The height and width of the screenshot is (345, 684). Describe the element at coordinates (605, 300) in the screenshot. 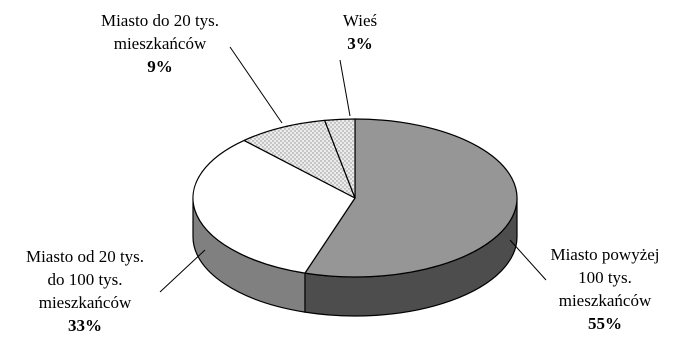

I see `slice-label-large-city-line-3: mieszkańców` at that location.